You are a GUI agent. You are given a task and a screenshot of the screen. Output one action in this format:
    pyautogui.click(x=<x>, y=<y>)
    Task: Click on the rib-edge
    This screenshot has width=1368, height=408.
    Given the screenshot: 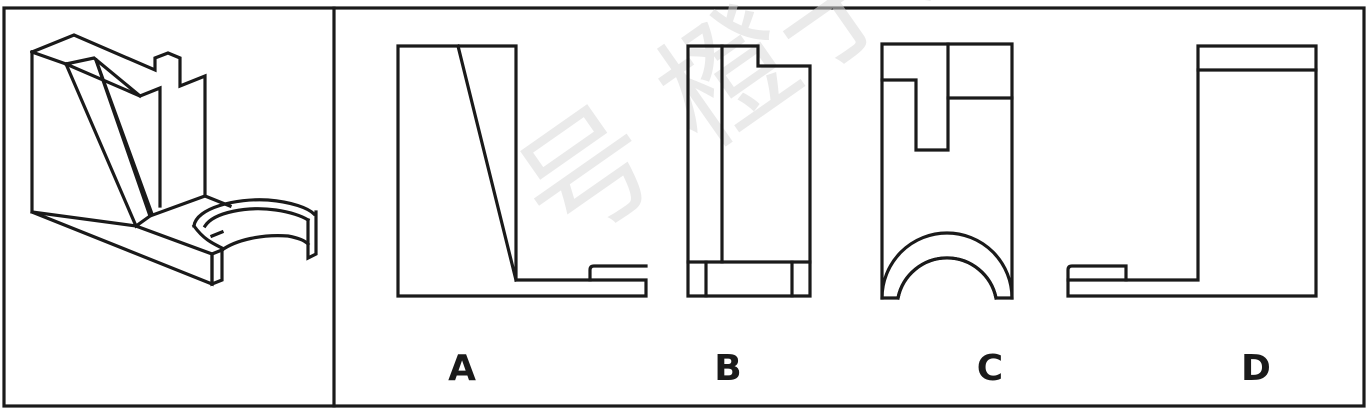 What is the action you would take?
    pyautogui.click(x=124, y=137)
    